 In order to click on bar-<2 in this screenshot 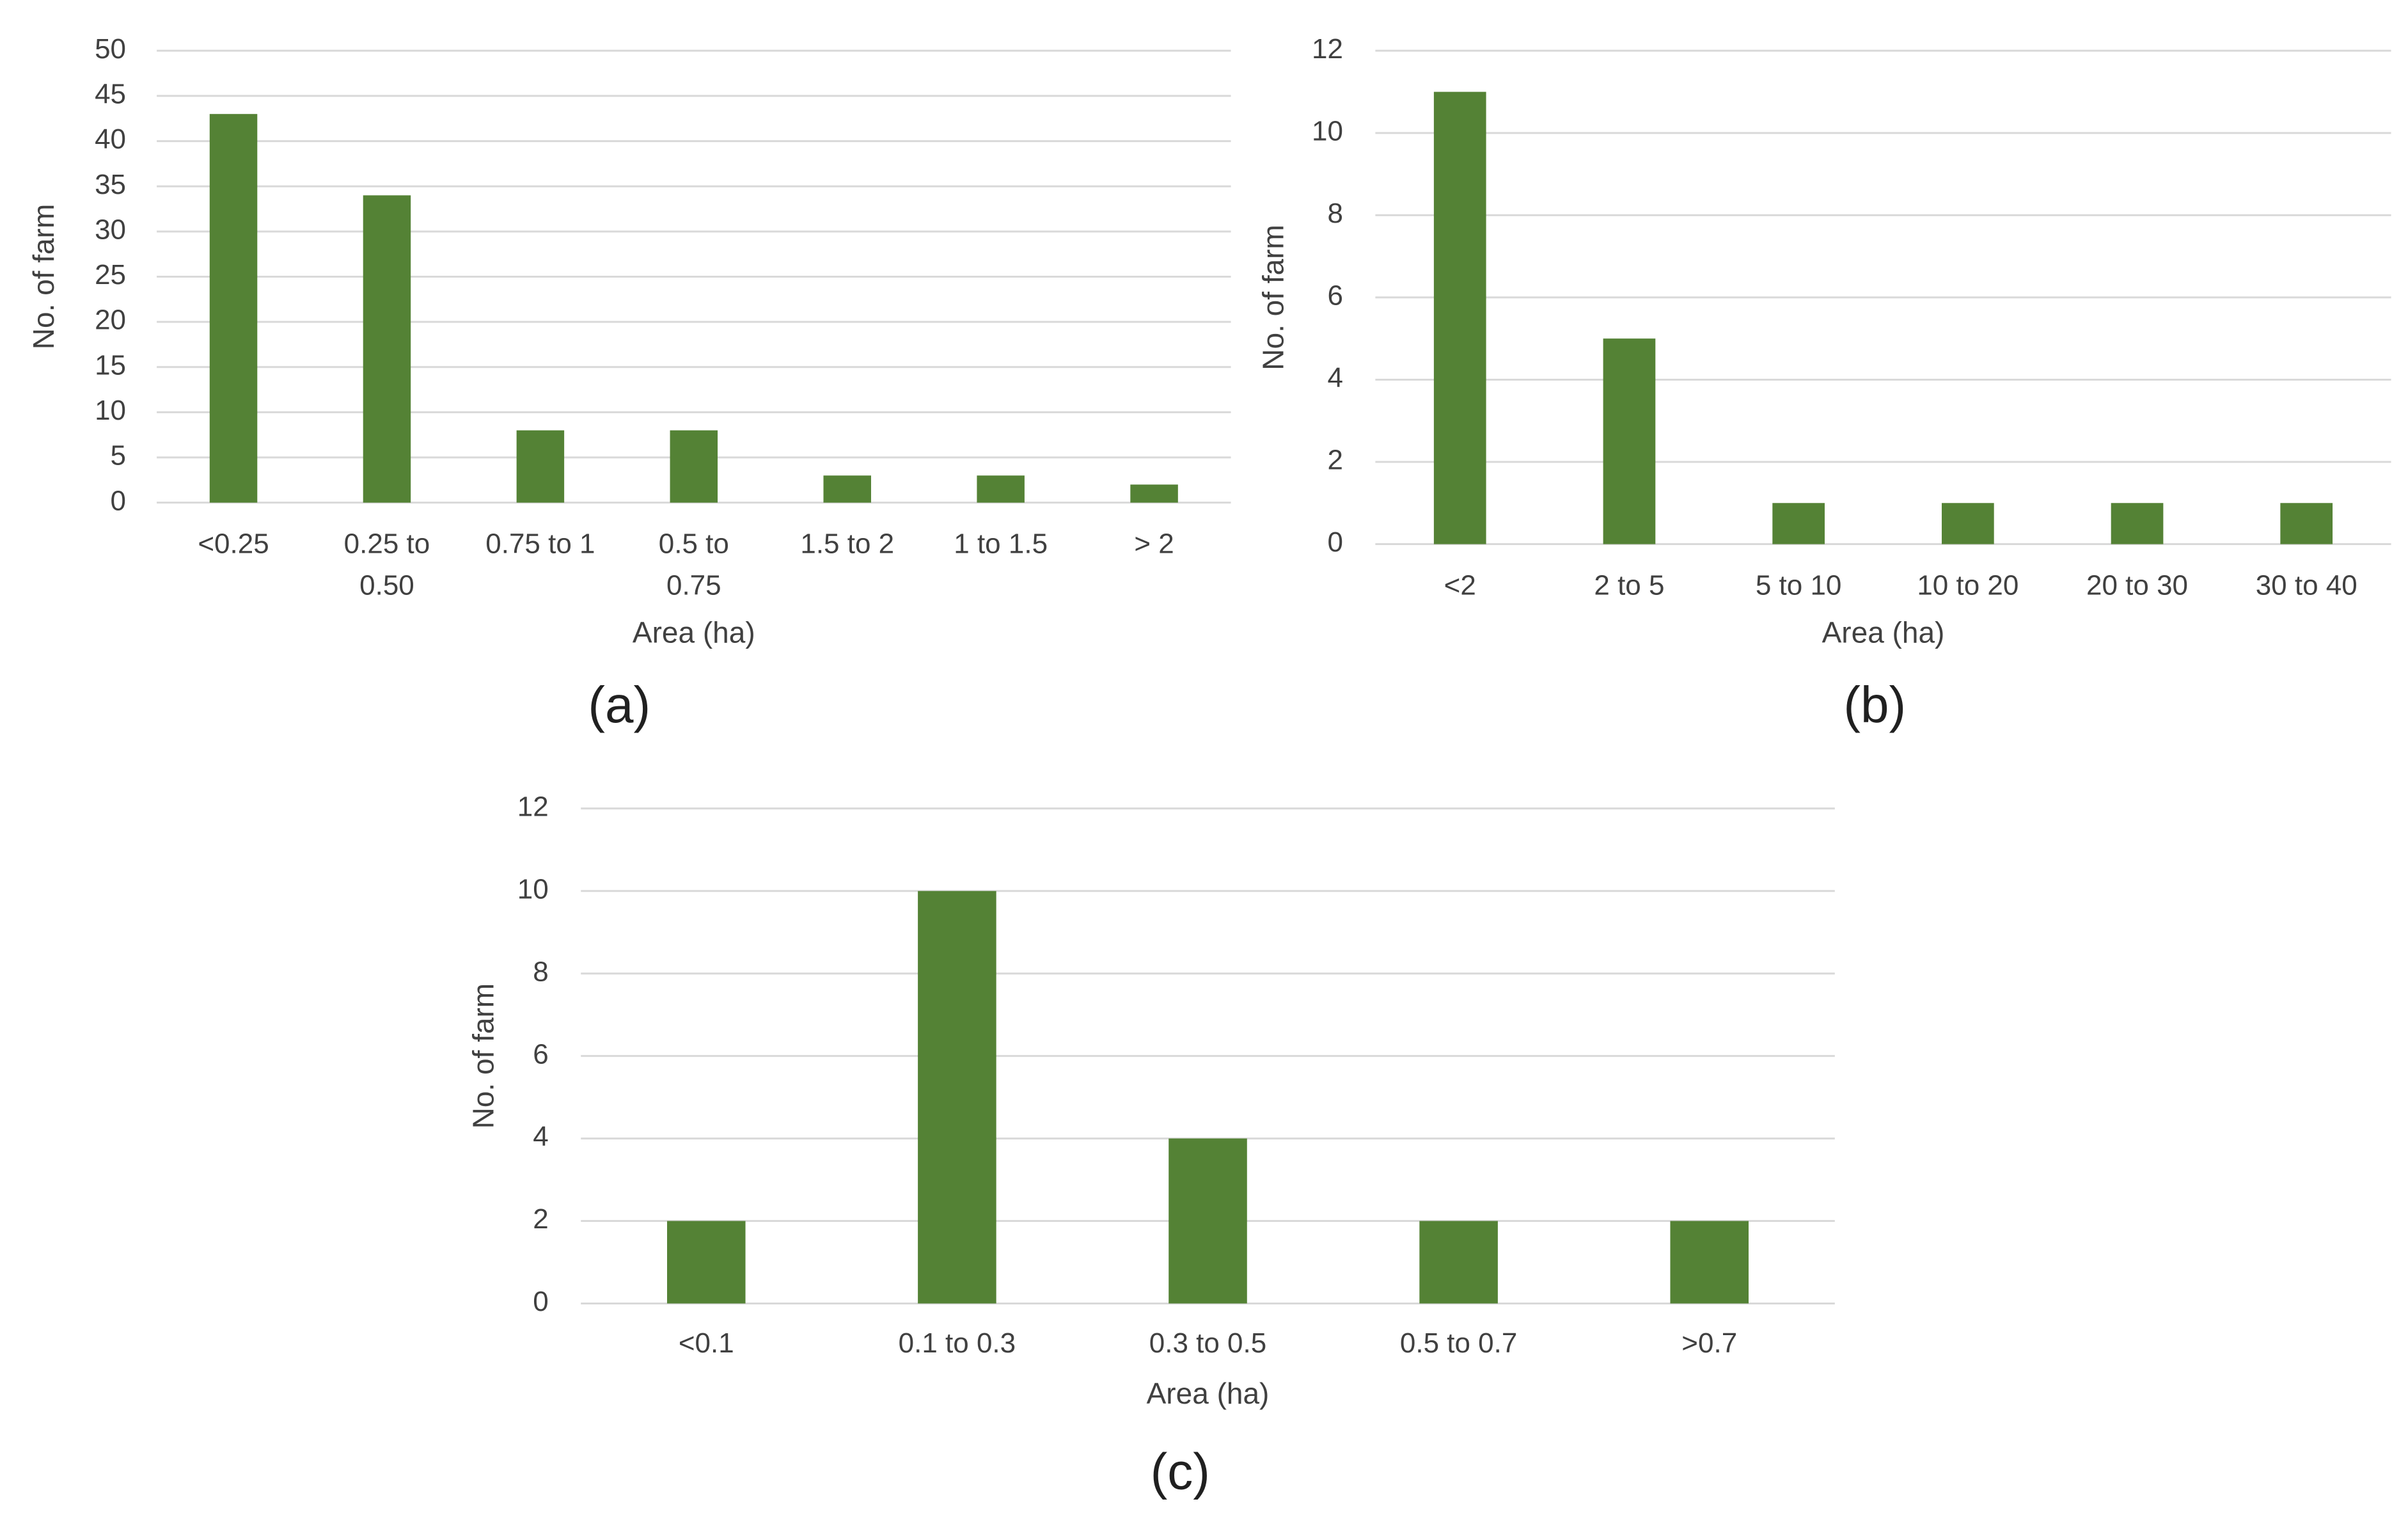, I will do `click(1459, 317)`.